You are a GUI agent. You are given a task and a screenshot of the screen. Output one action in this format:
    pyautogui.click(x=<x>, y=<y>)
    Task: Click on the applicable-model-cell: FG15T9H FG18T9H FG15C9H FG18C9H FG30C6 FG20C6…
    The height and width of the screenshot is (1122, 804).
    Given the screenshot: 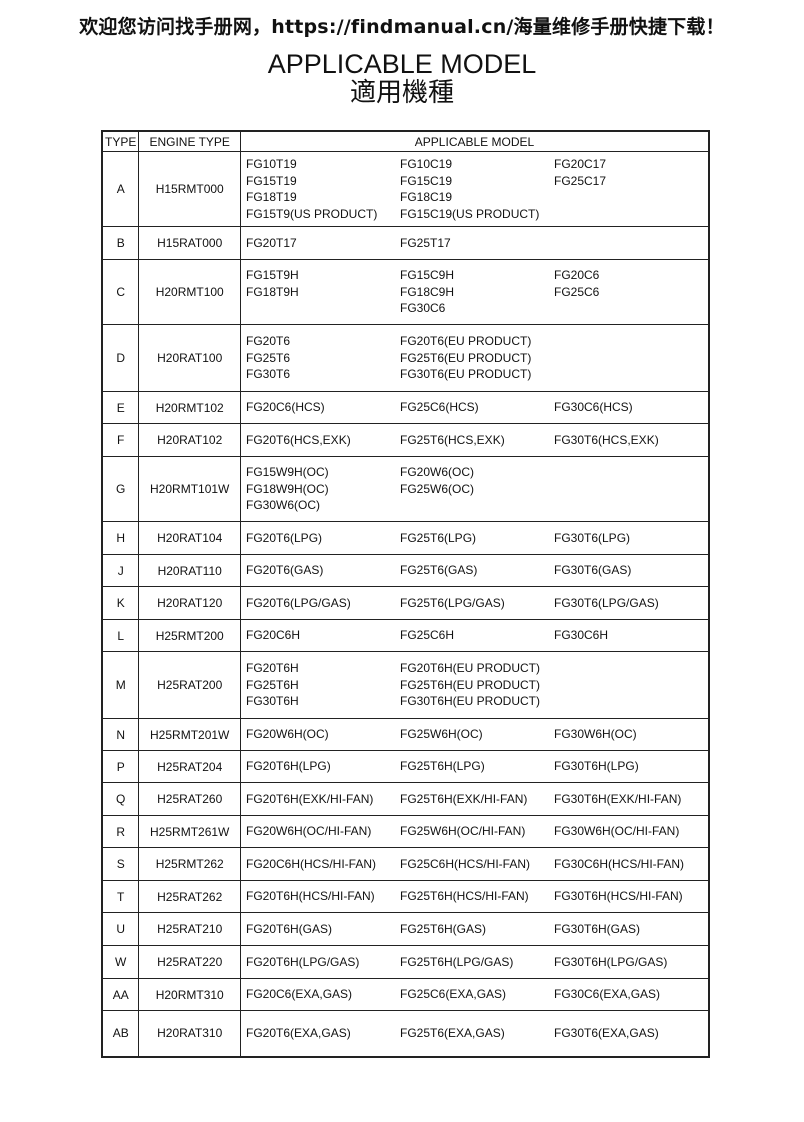 What is the action you would take?
    pyautogui.click(x=475, y=292)
    